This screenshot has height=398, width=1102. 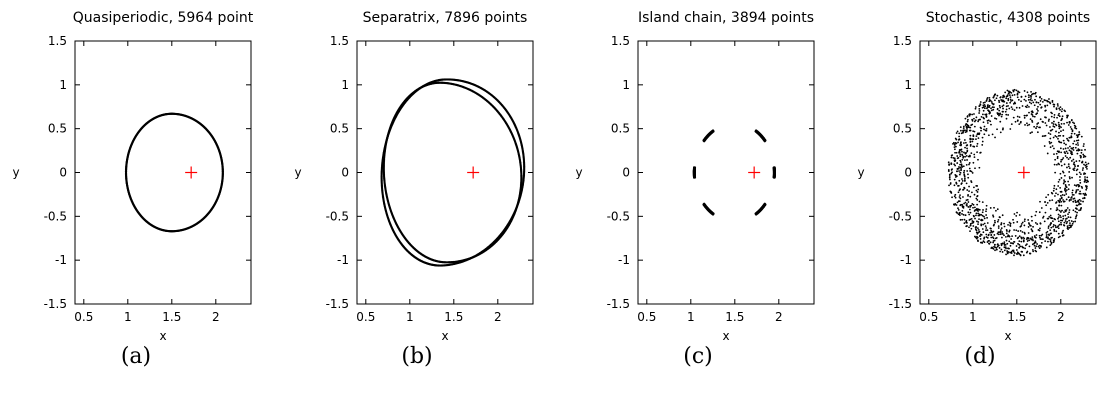 I want to click on x-tick-label: 1.5, so click(x=1016, y=317).